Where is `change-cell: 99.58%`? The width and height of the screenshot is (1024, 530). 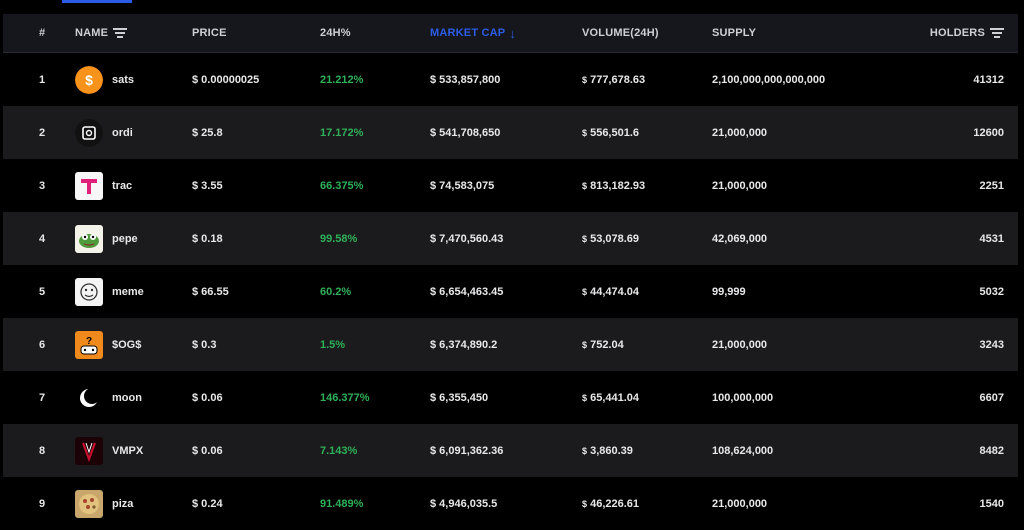
change-cell: 99.58% is located at coordinates (339, 238).